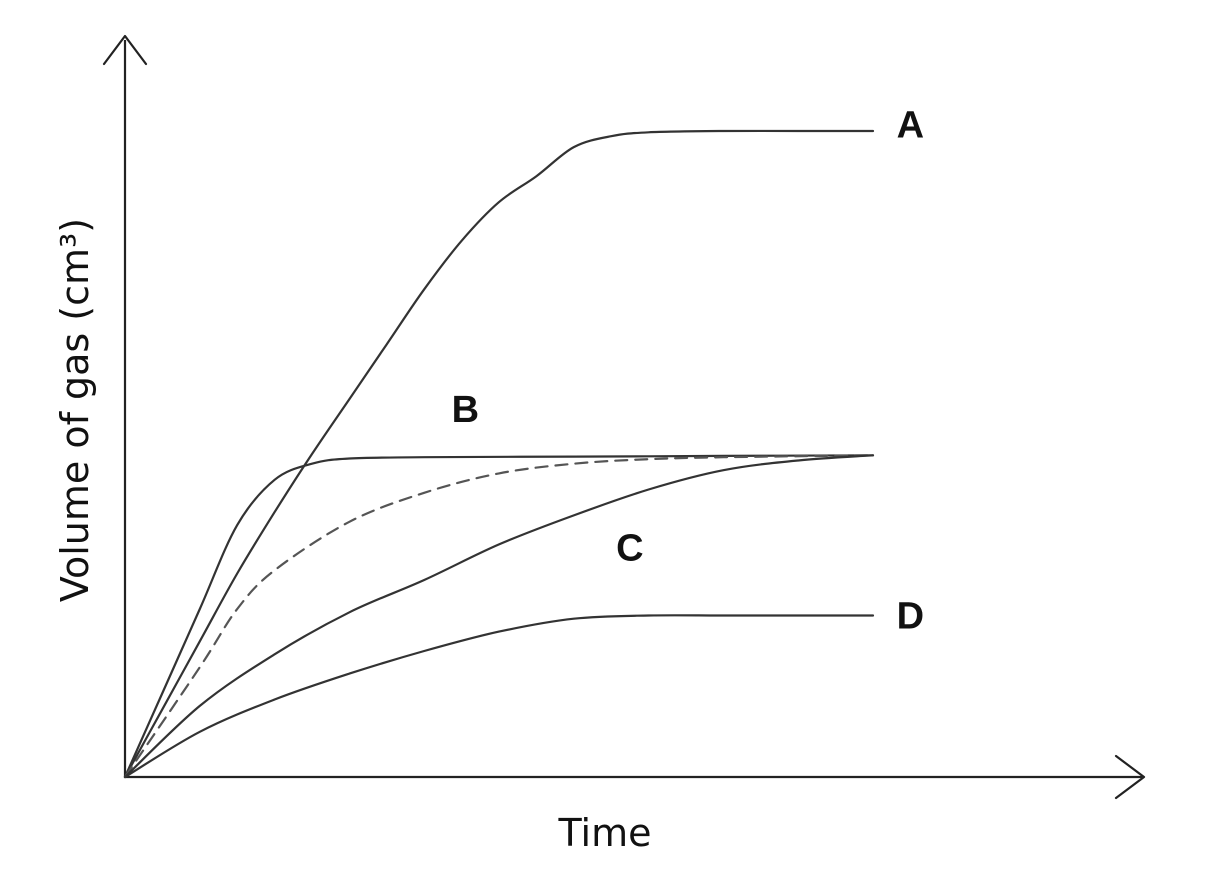  I want to click on curve-label-a: A, so click(910, 126).